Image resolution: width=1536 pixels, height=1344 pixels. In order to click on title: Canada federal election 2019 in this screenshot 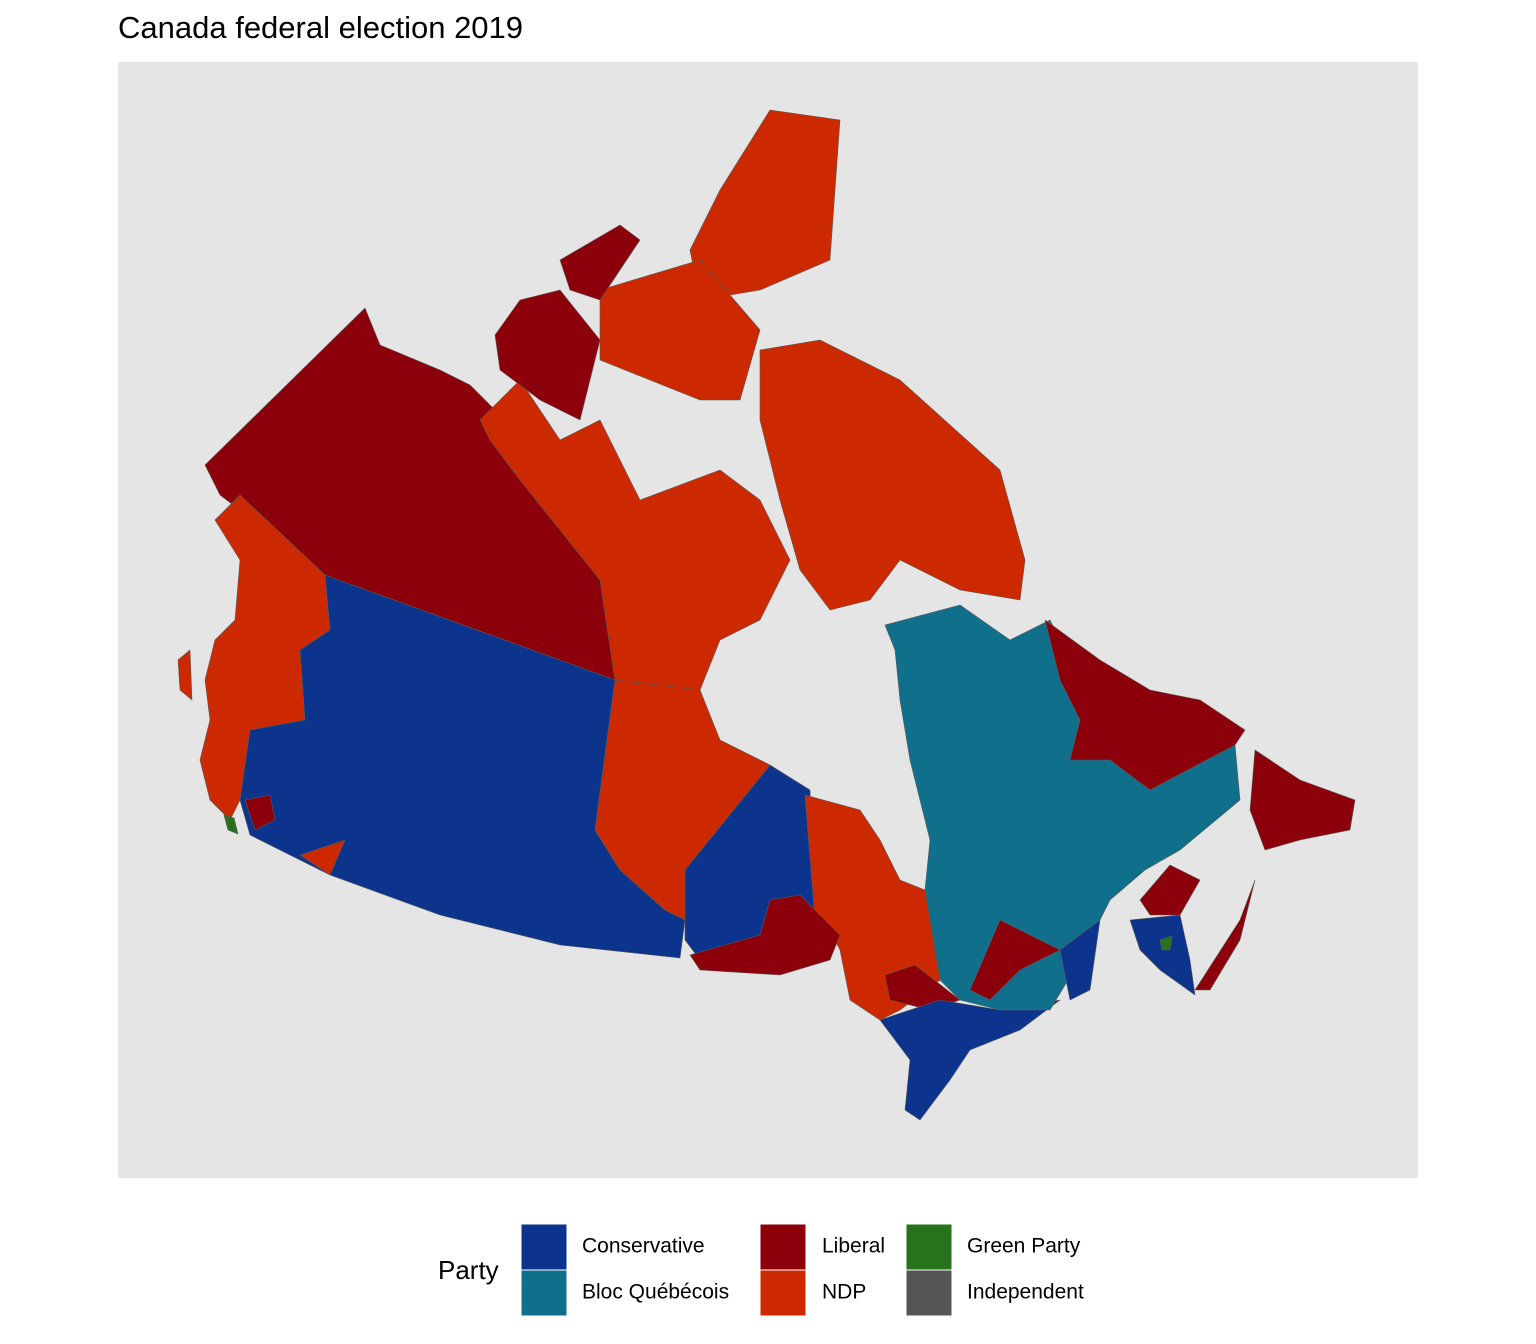, I will do `click(320, 27)`.